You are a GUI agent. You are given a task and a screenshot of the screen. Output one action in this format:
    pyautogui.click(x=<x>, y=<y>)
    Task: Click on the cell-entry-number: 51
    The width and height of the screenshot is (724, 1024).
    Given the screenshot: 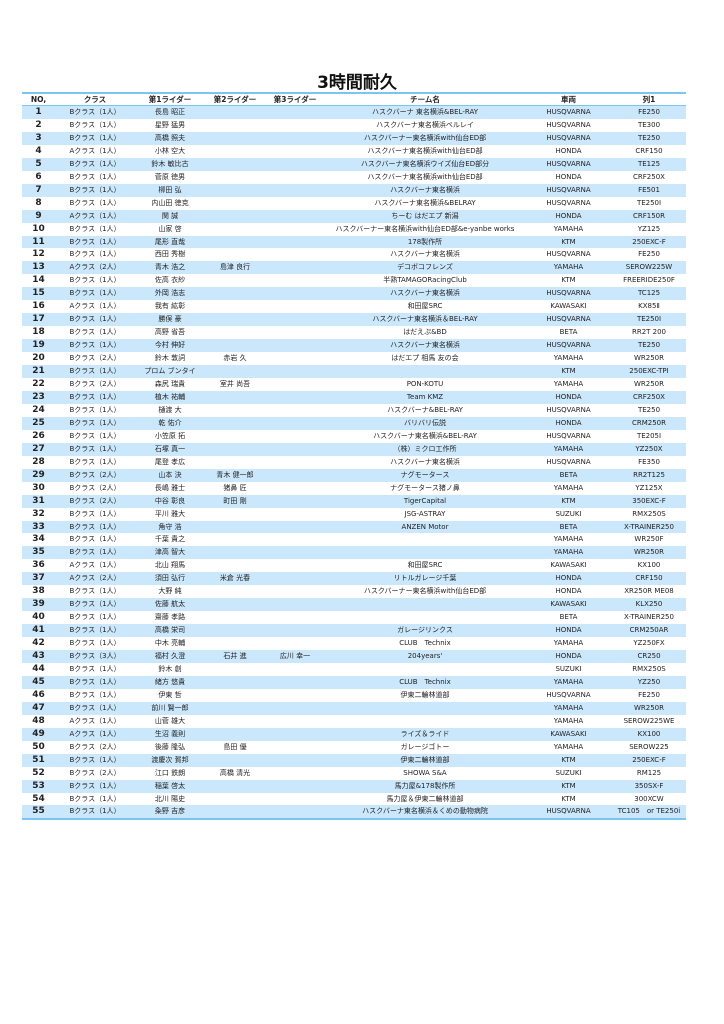 What is the action you would take?
    pyautogui.click(x=38, y=760)
    